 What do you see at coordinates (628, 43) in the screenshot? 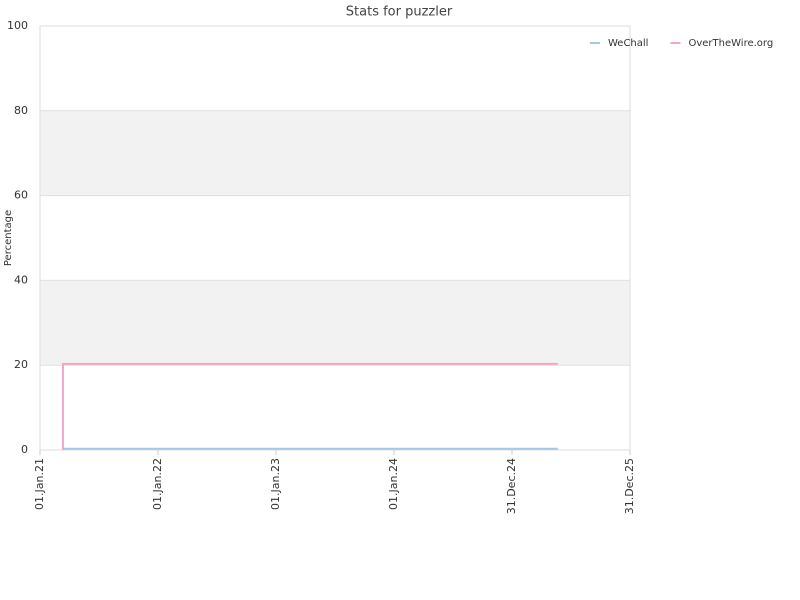
I see `legend-label: WeChall` at bounding box center [628, 43].